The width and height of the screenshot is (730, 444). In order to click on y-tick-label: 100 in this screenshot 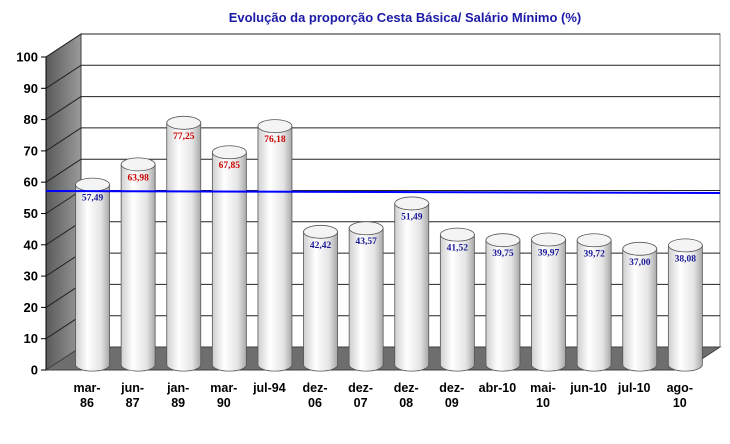, I will do `click(27, 57)`.